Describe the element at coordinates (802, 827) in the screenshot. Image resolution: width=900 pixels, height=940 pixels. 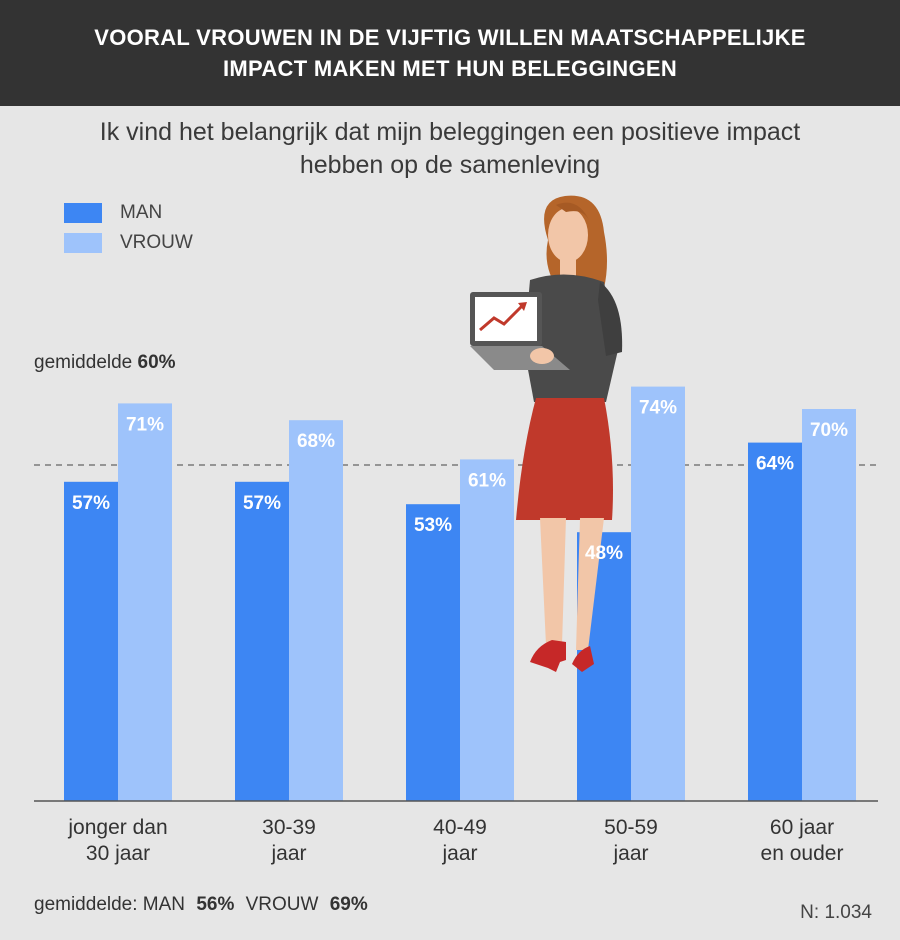
I see `category-label-4-line-0: 60 jaar` at that location.